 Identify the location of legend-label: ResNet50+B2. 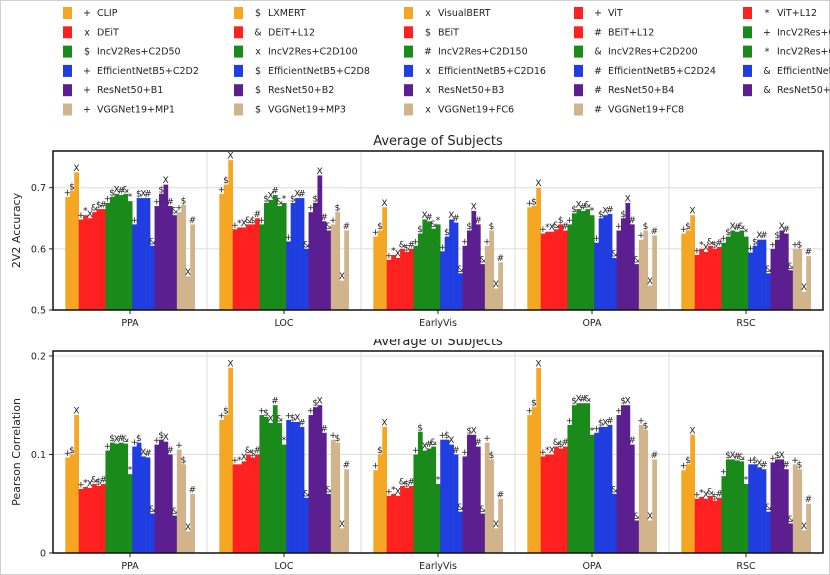
(301, 90).